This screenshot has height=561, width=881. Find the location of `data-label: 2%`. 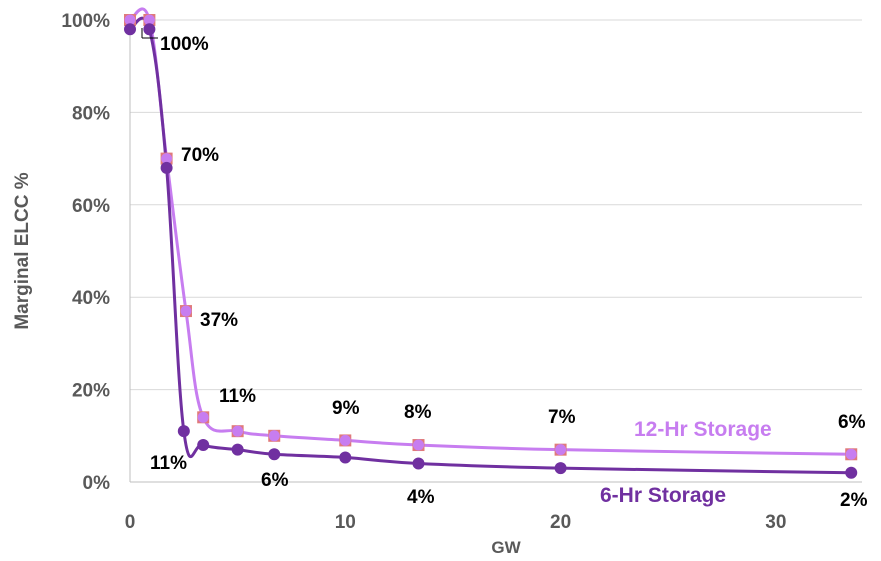

data-label: 2% is located at coordinates (854, 500).